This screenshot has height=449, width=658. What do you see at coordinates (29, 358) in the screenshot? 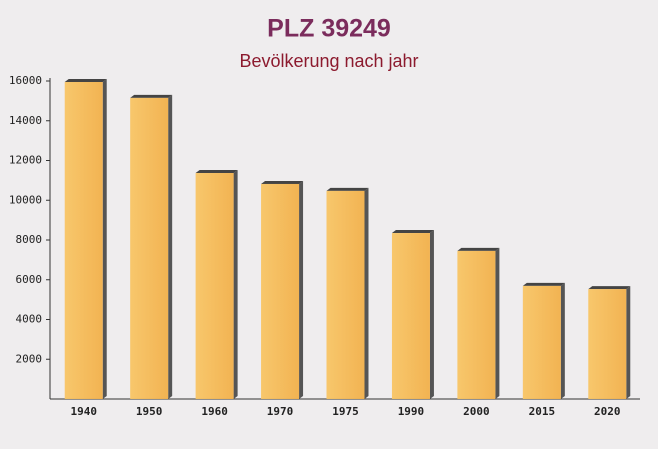
I see `y-tick-label: 2000` at bounding box center [29, 358].